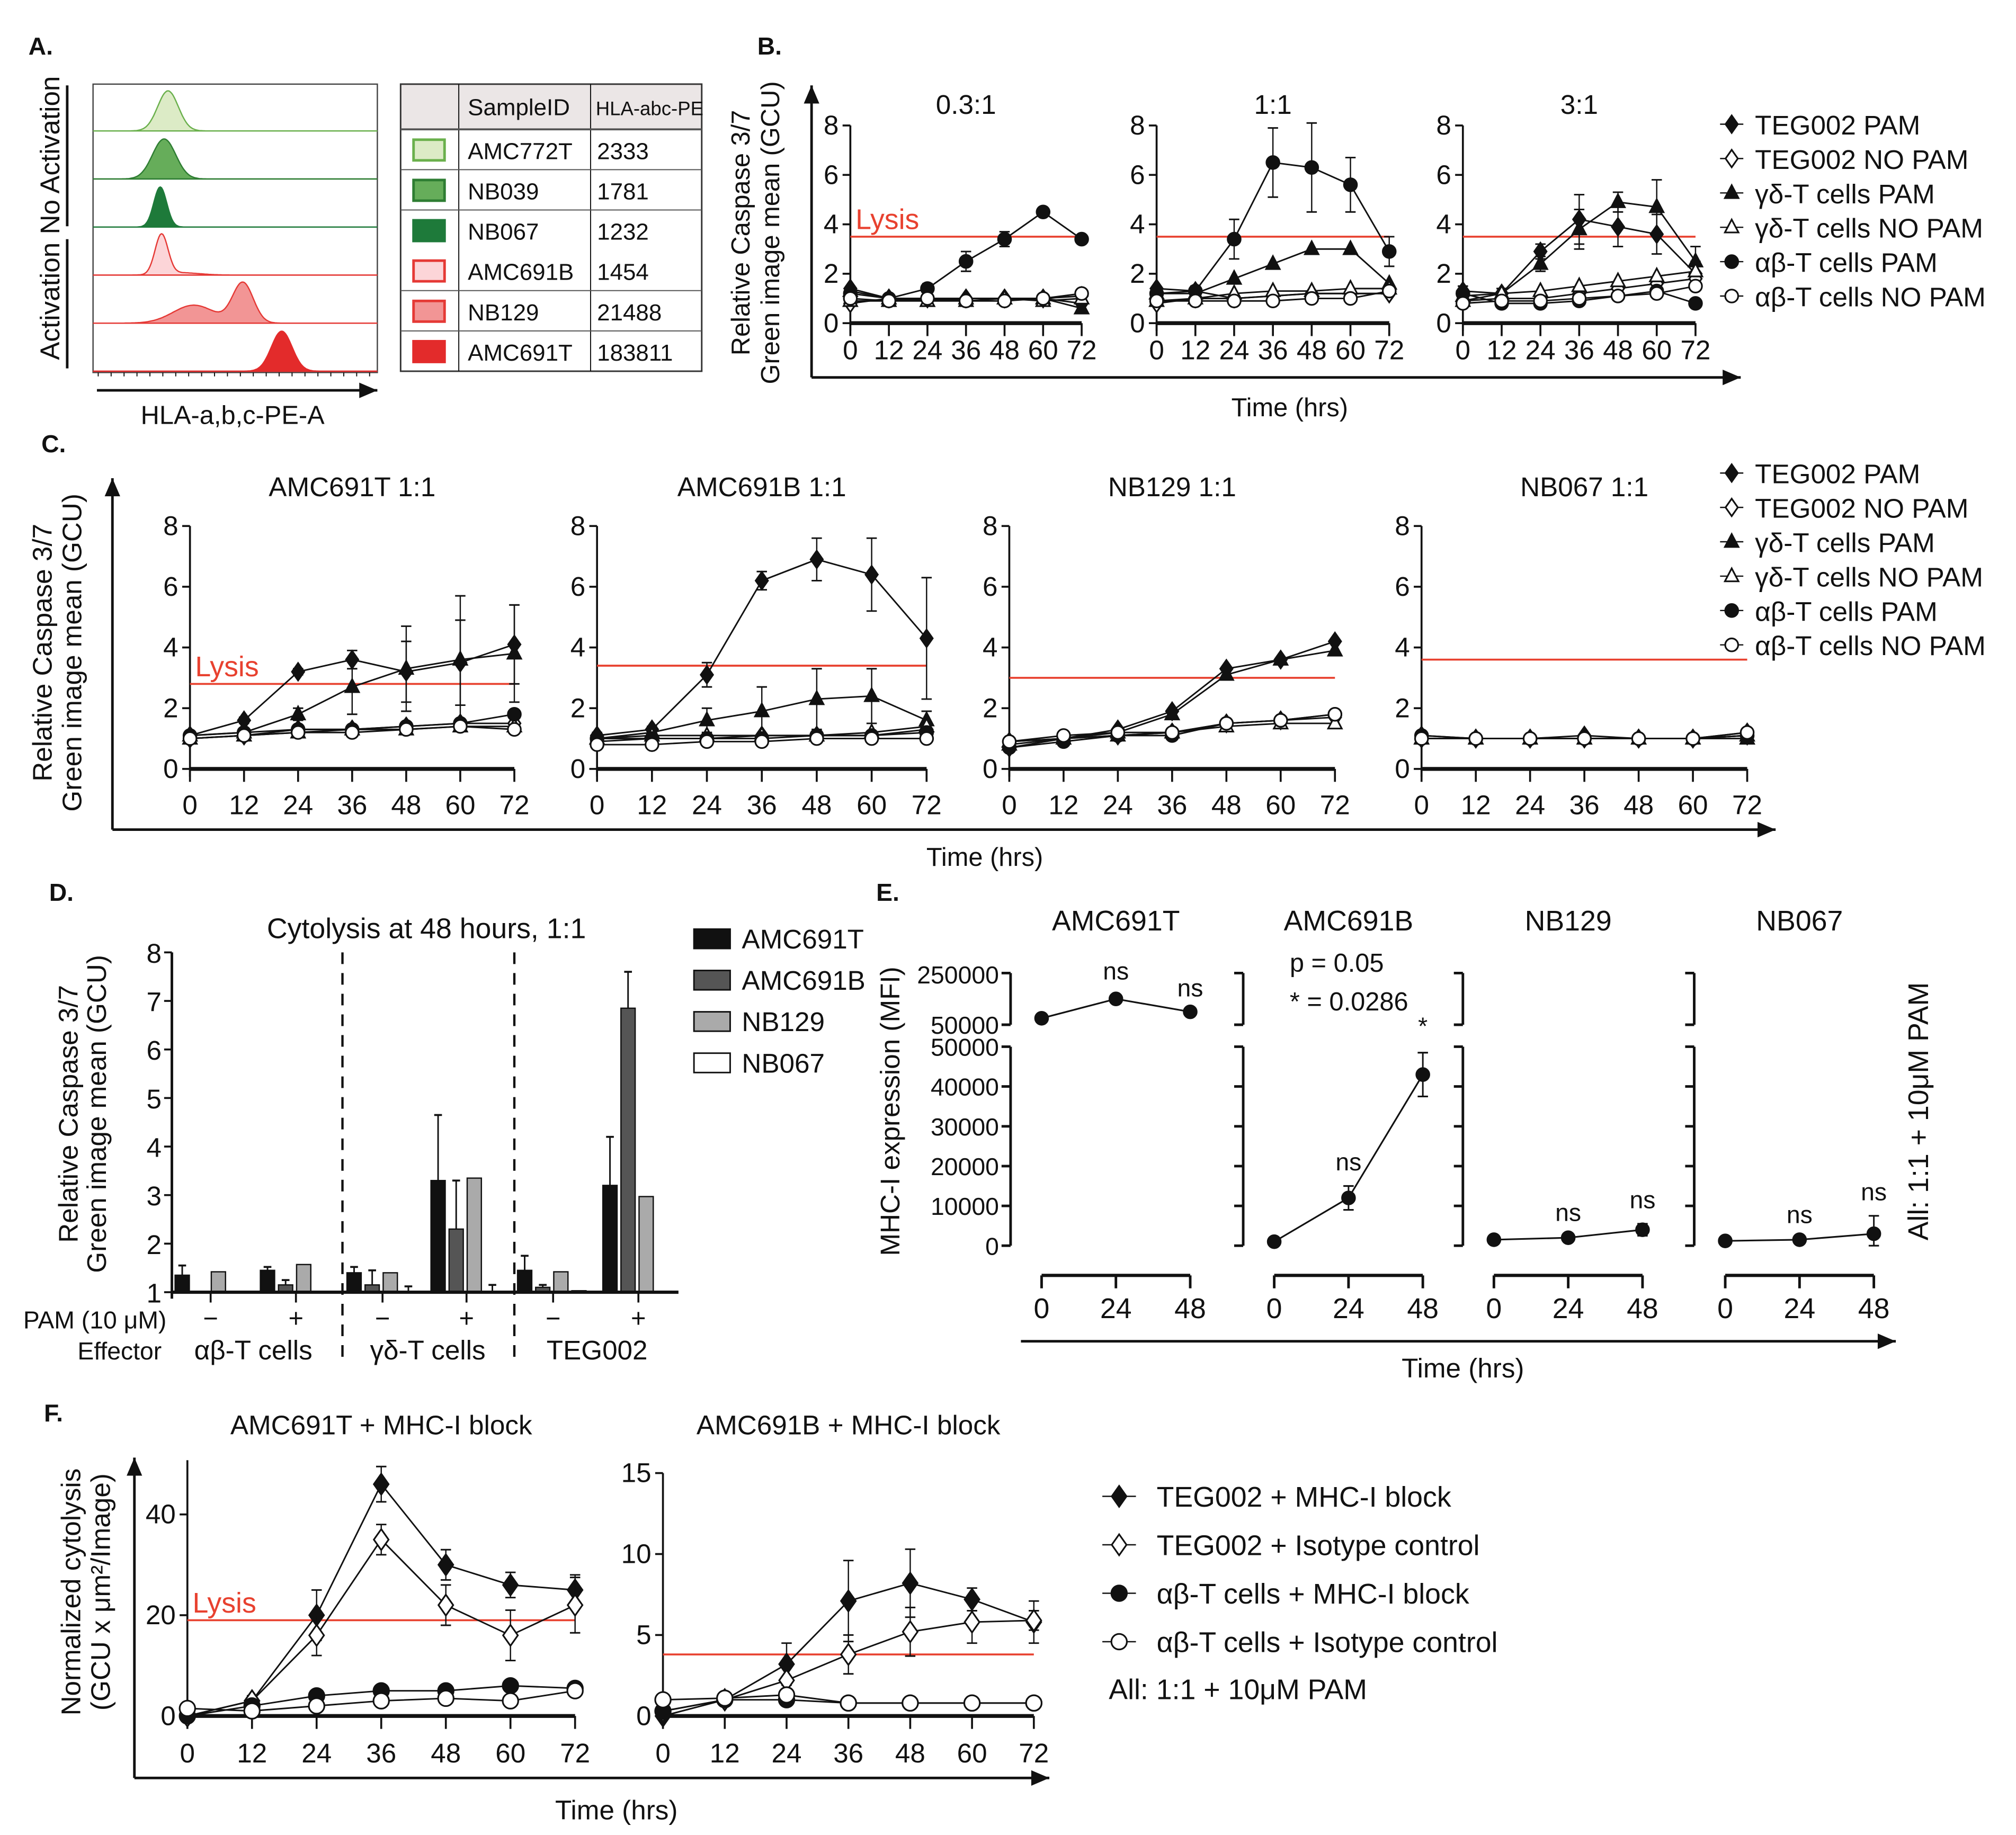  What do you see at coordinates (779, 980) in the screenshot?
I see `legend-item: AMC691B` at bounding box center [779, 980].